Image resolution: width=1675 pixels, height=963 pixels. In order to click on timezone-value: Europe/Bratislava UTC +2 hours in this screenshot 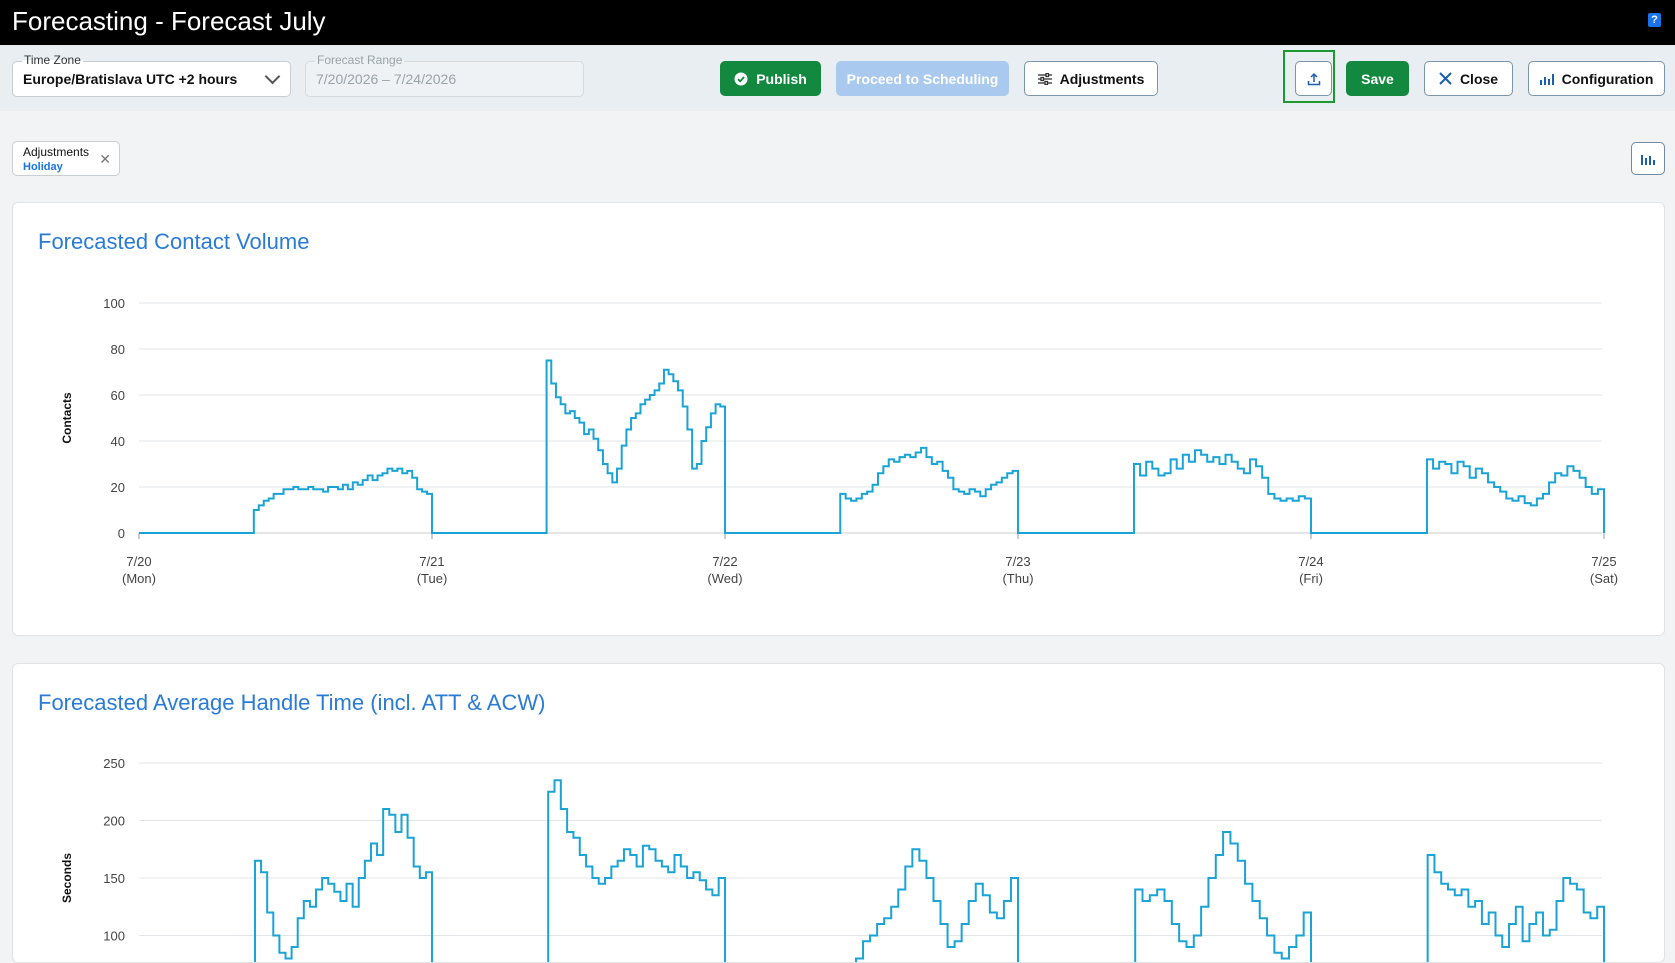, I will do `click(130, 79)`.